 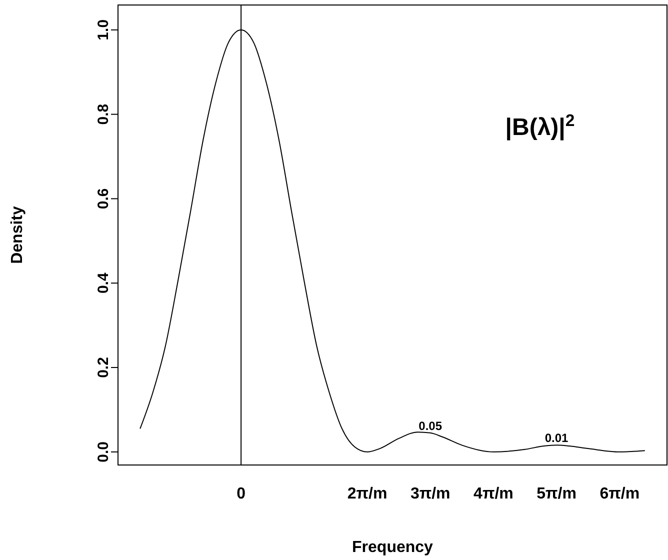 I want to click on annotation: 0.01, so click(x=556, y=438).